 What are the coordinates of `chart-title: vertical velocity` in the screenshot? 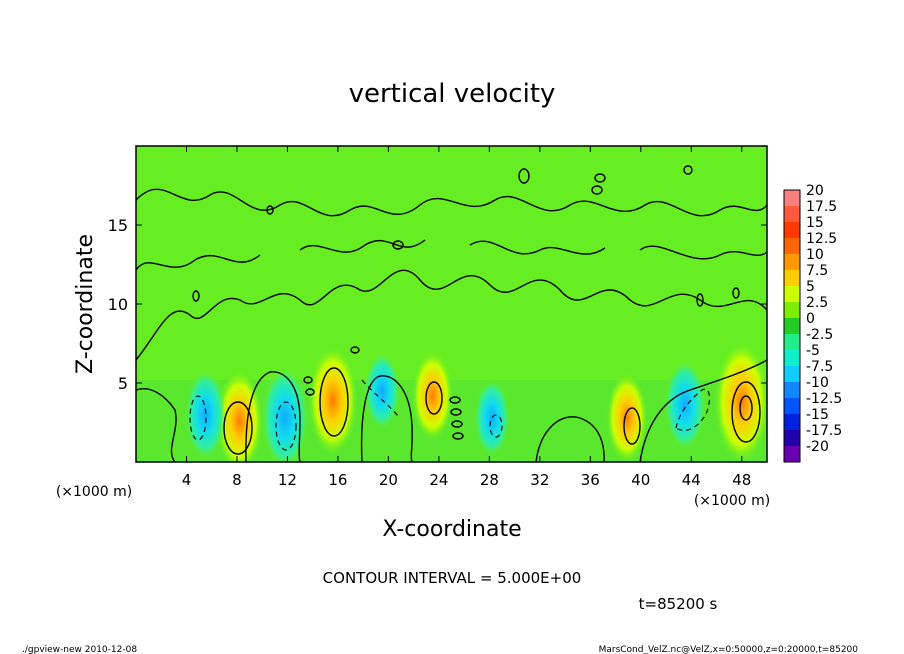 It's located at (452, 94).